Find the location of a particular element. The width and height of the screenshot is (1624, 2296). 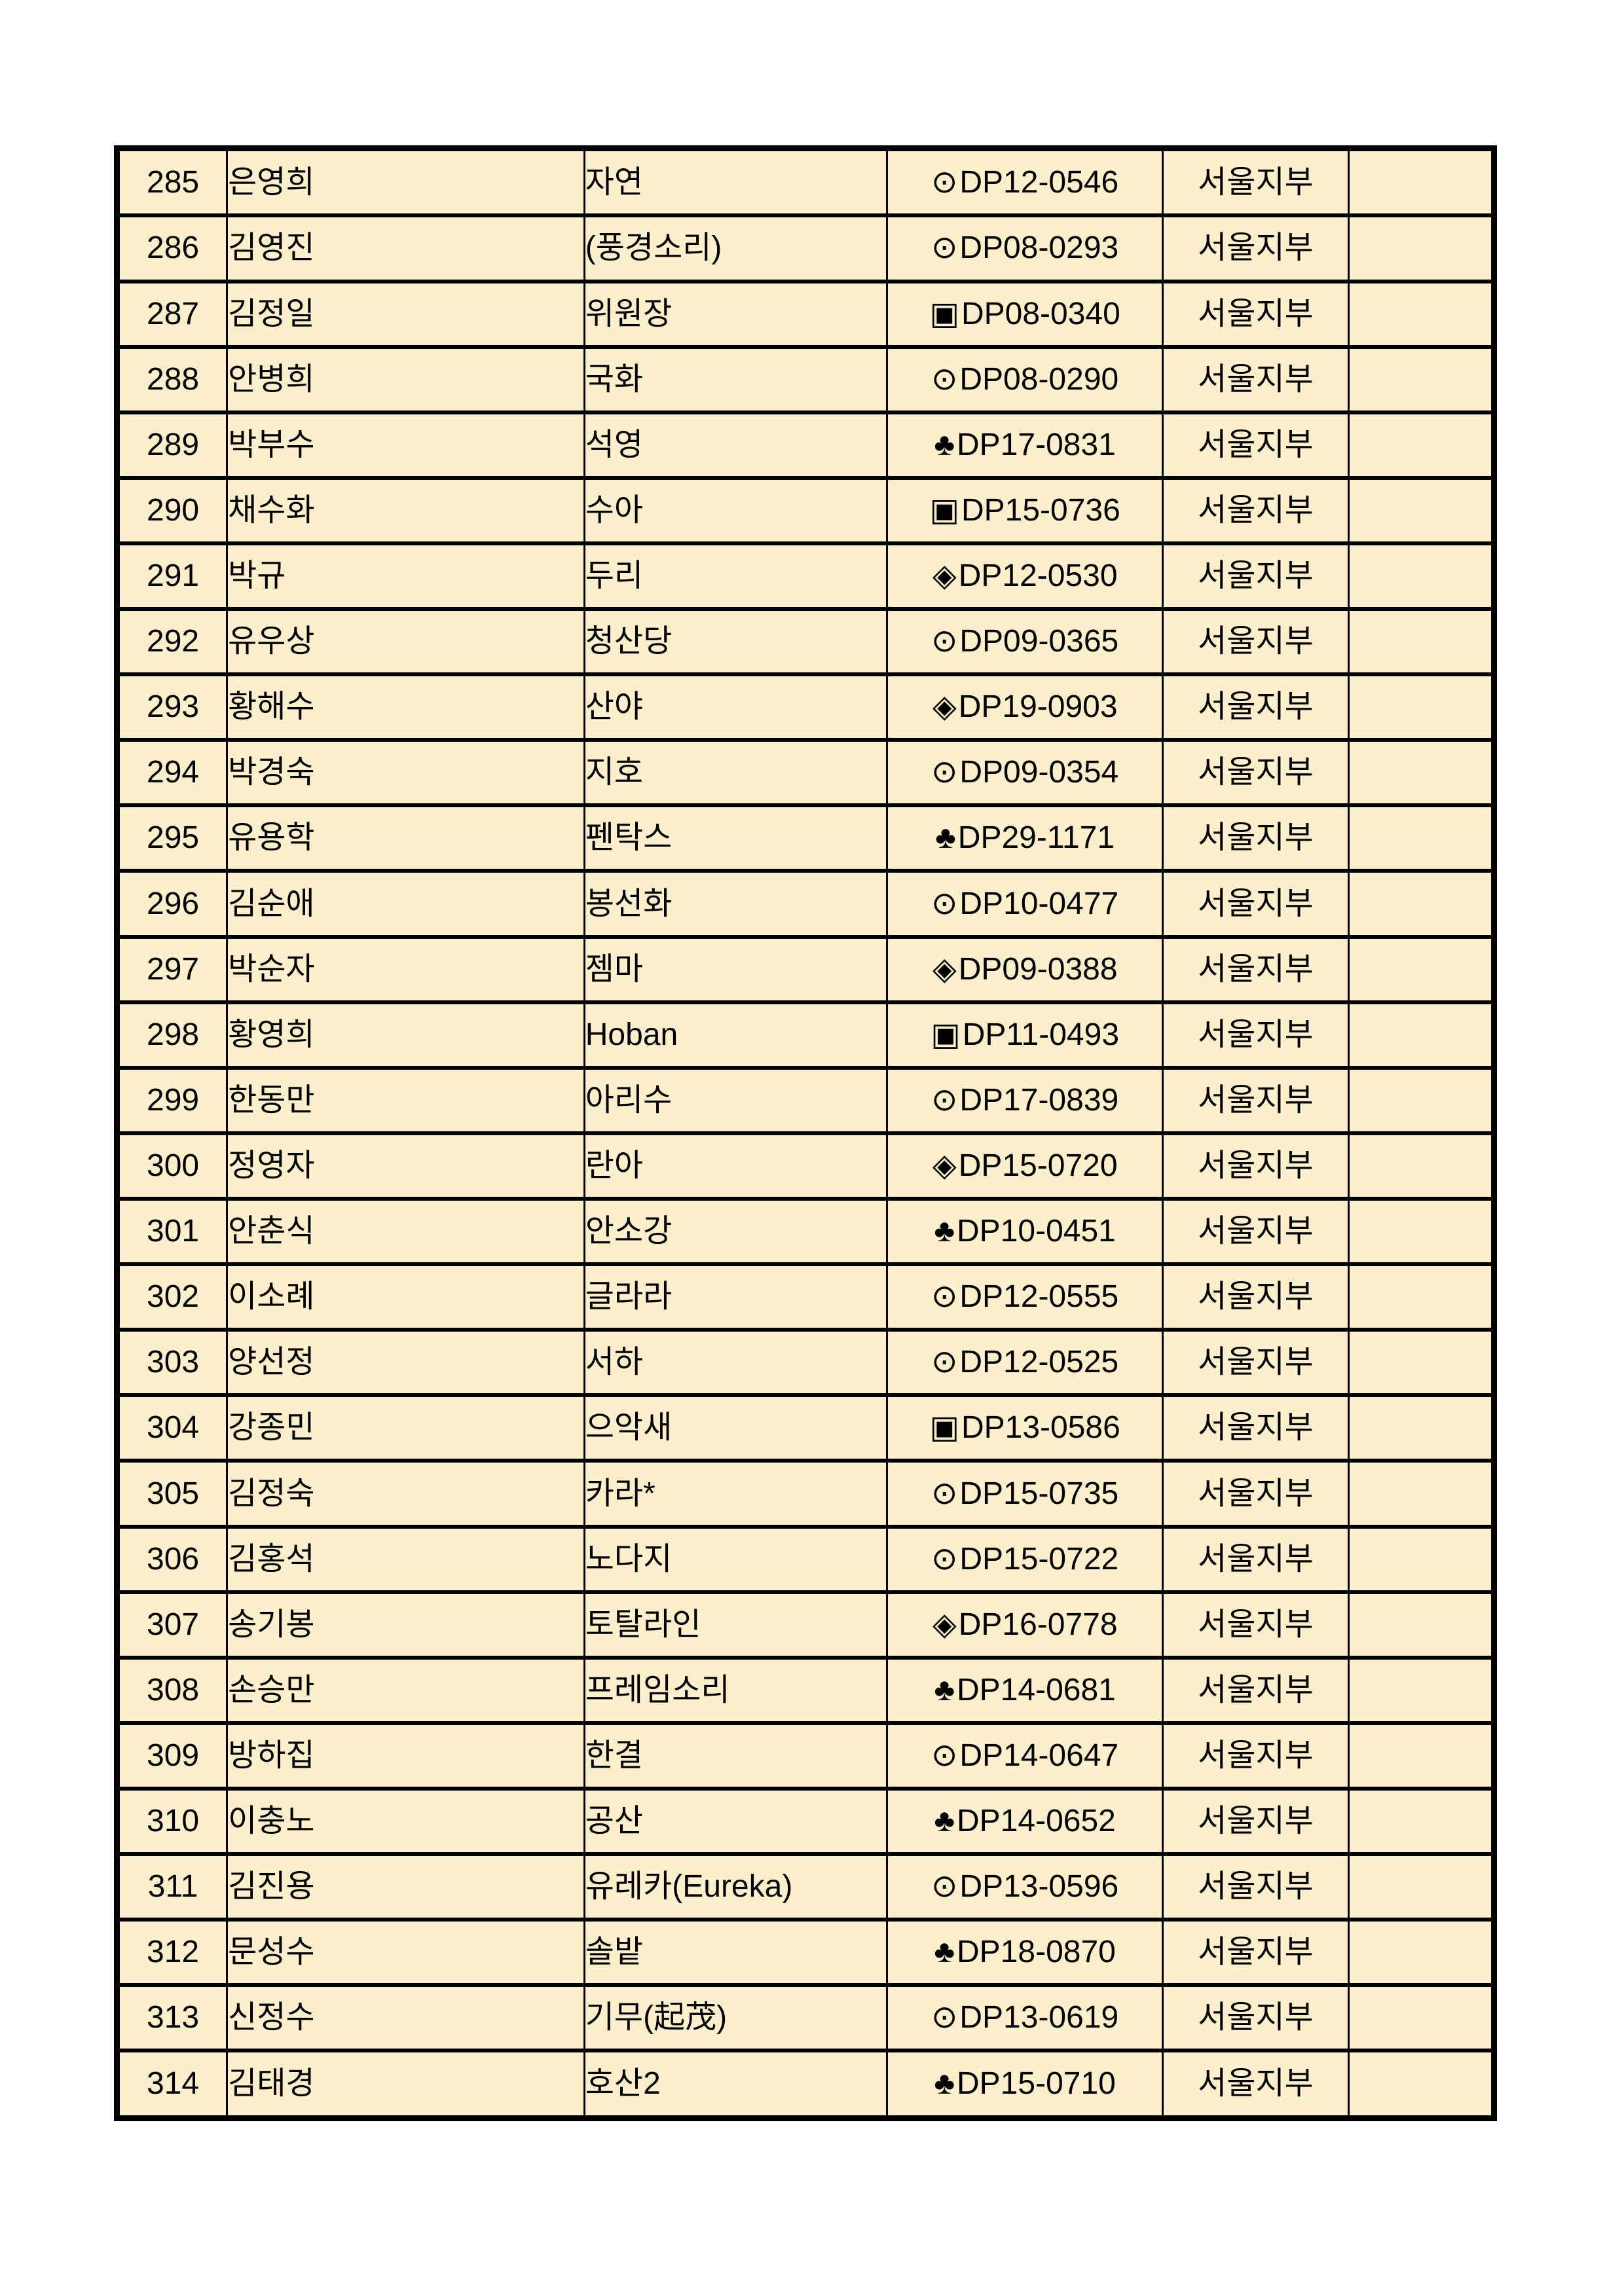

member-alias: 지호 is located at coordinates (736, 773).